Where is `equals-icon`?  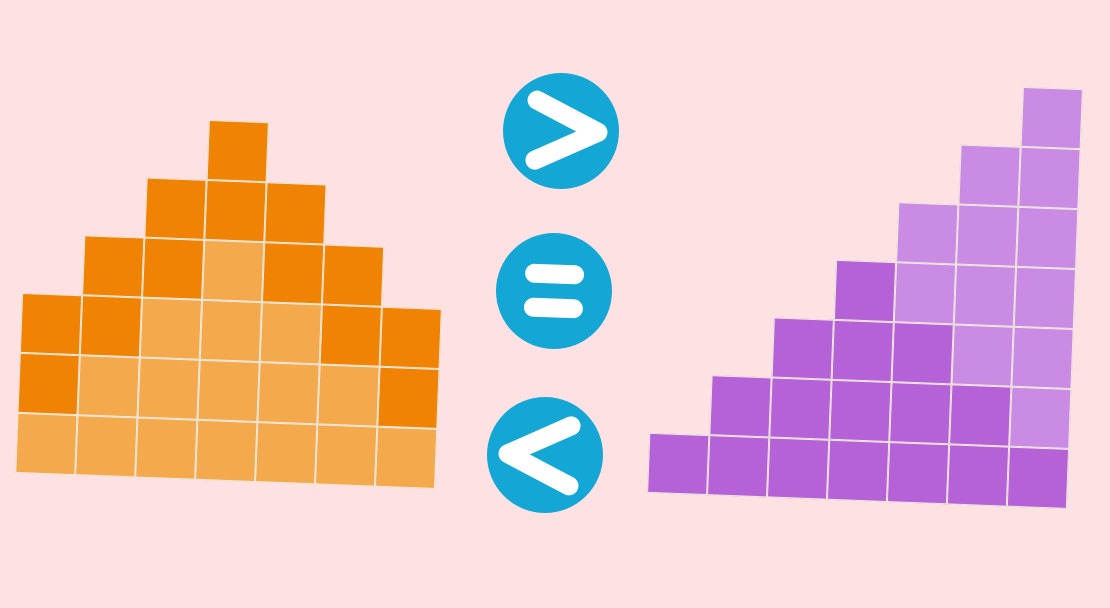 equals-icon is located at coordinates (554, 291).